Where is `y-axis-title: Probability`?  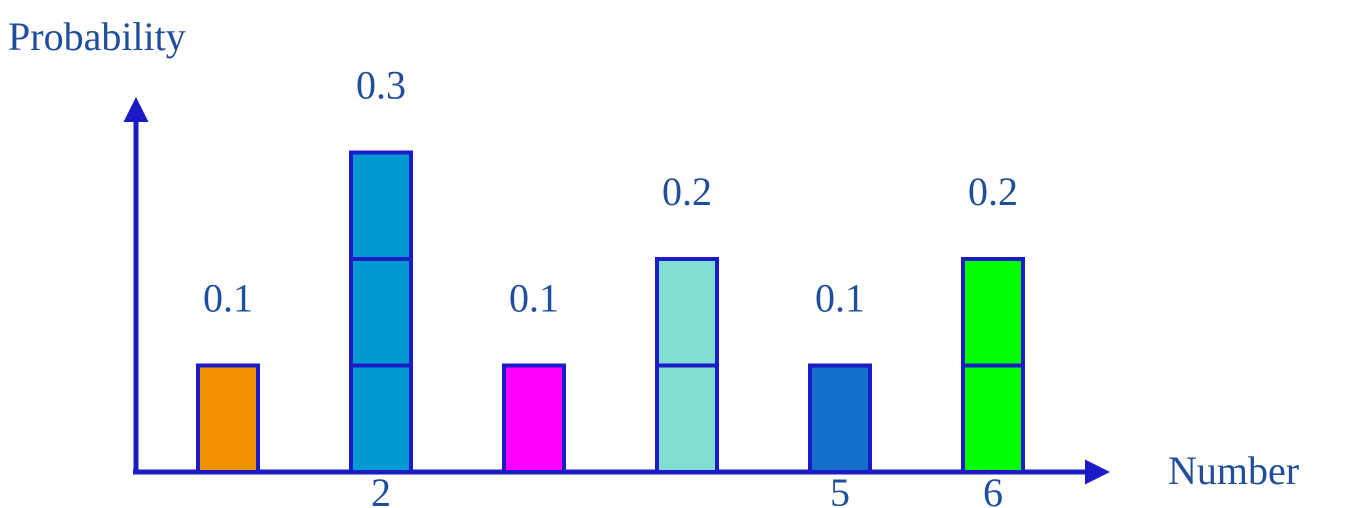
y-axis-title: Probability is located at coordinates (97, 36).